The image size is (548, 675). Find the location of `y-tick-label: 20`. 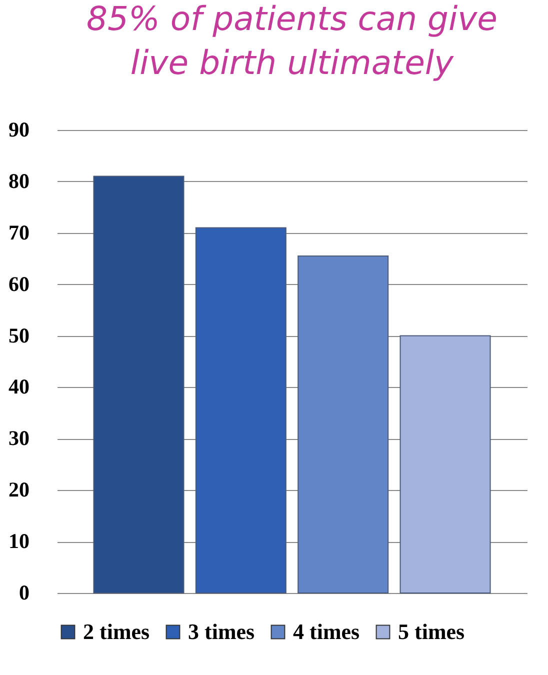

y-tick-label: 20 is located at coordinates (19, 490).